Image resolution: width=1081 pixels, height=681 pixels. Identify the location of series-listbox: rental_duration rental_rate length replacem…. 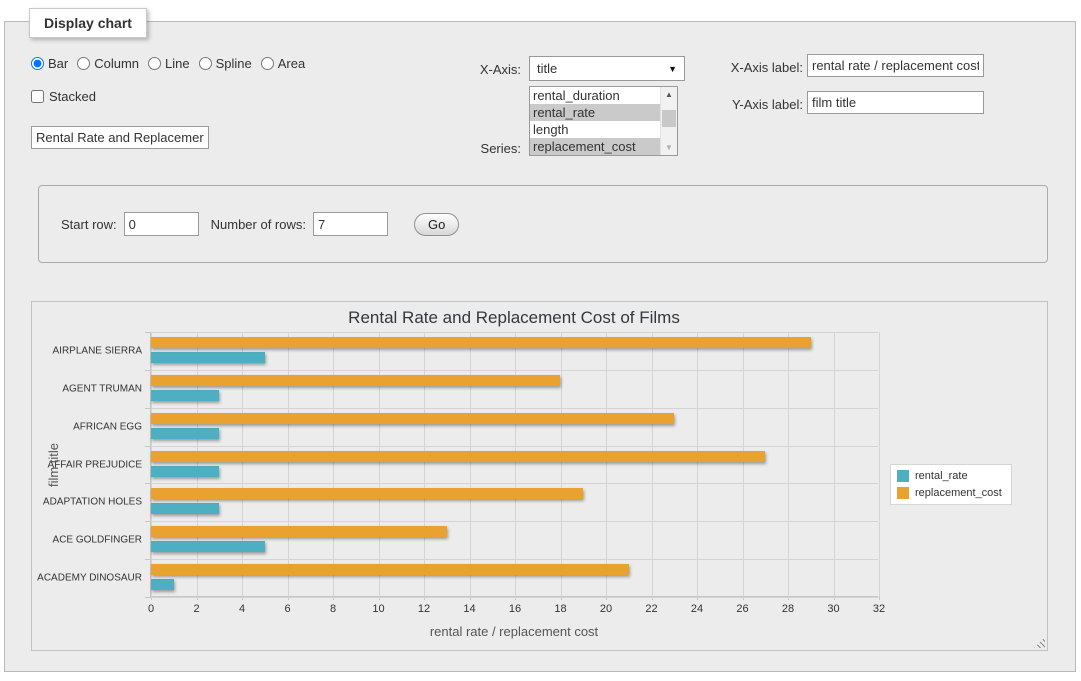
(603, 121).